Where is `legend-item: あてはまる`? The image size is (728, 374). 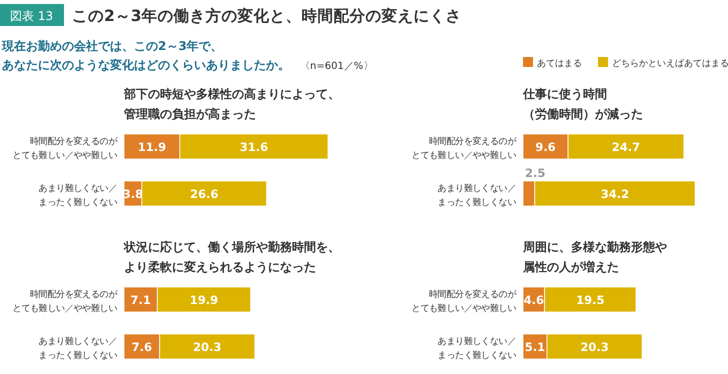 legend-item: あてはまる is located at coordinates (552, 63).